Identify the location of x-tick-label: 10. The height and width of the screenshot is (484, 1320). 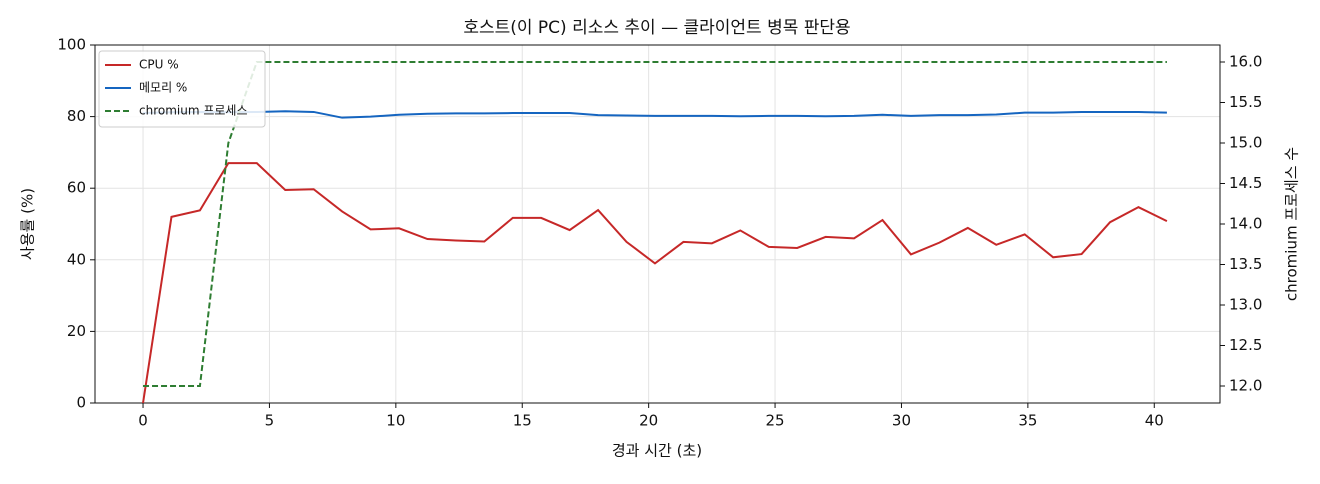
(395, 421).